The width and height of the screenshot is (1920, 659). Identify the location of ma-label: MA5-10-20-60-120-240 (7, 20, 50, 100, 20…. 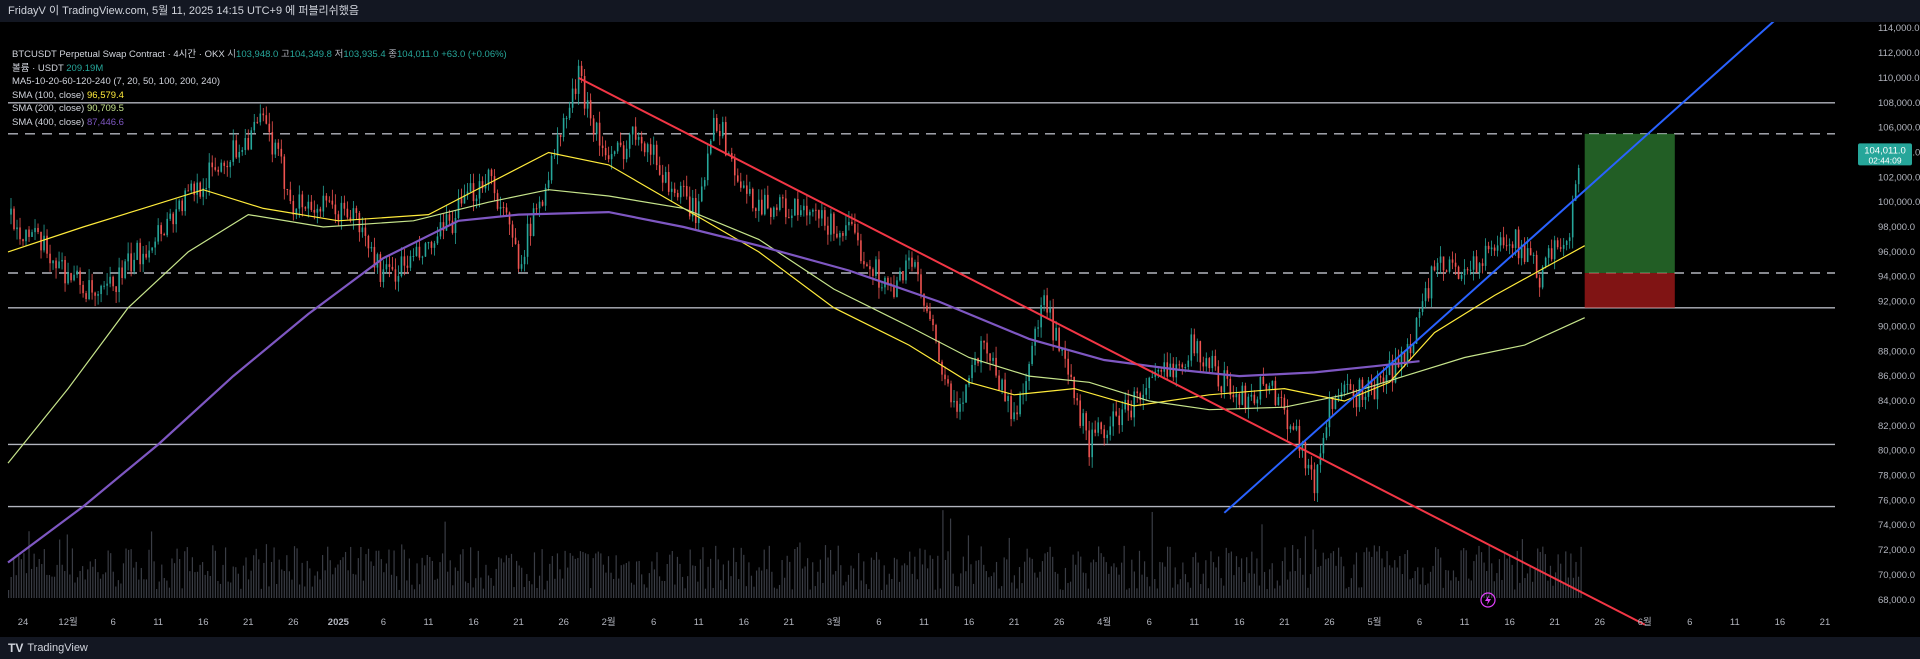
(116, 81).